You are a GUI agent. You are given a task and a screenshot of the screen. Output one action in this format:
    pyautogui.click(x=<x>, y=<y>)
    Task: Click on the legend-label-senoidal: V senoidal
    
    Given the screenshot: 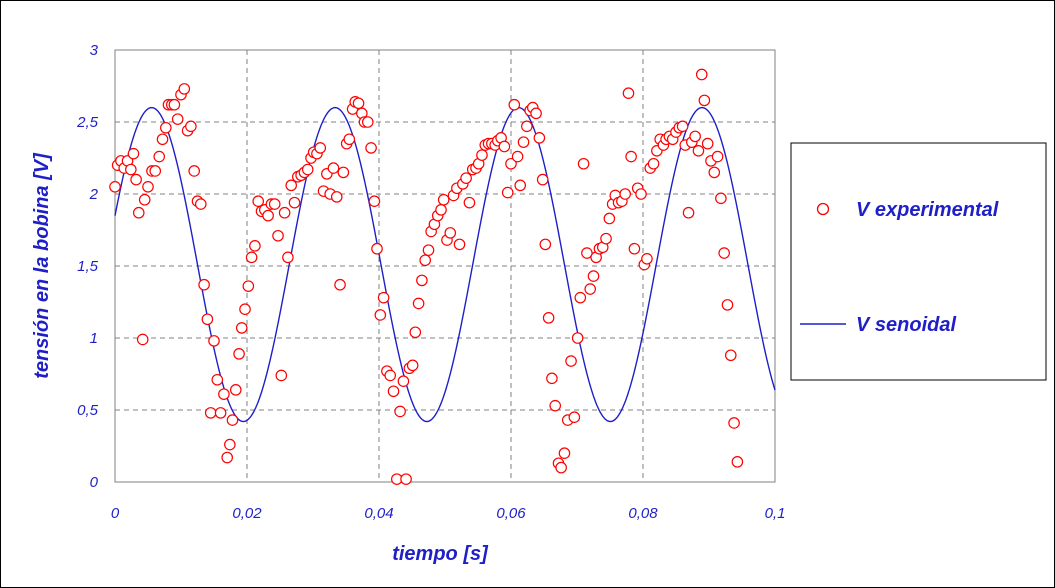 What is the action you would take?
    pyautogui.click(x=906, y=325)
    